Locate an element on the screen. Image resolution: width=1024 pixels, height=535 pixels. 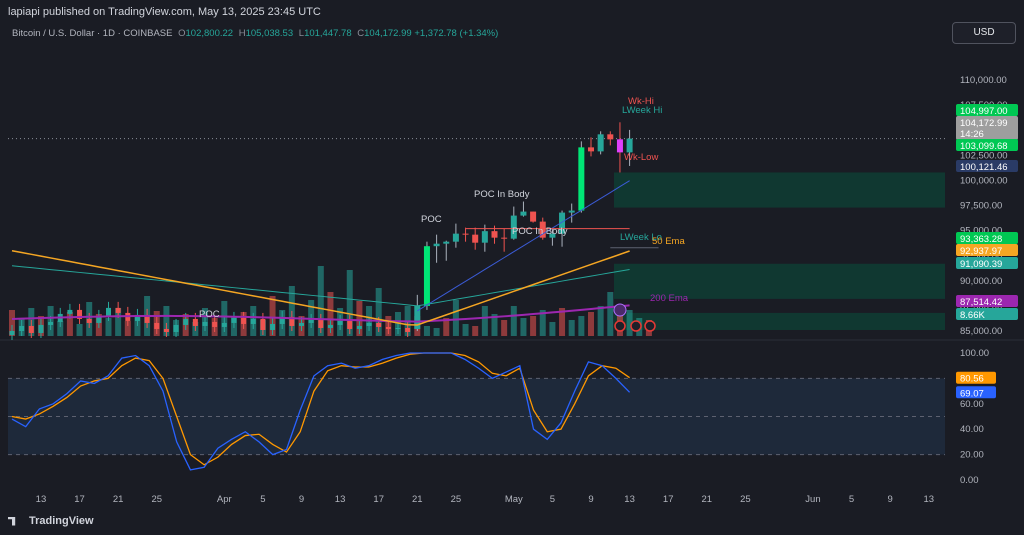
price-label-text: 87,514.42 is located at coordinates (981, 302).